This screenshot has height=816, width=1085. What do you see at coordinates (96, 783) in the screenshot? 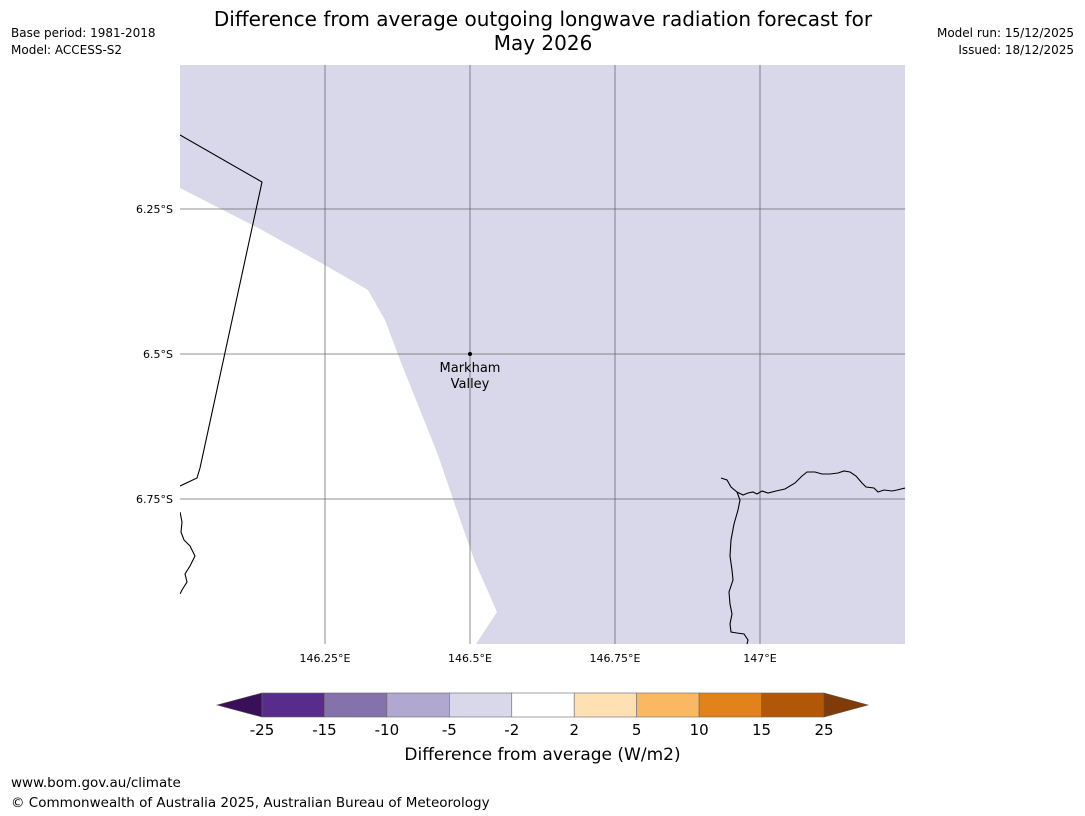
I see `footer-url-link: www.bom.gov.au/climate` at bounding box center [96, 783].